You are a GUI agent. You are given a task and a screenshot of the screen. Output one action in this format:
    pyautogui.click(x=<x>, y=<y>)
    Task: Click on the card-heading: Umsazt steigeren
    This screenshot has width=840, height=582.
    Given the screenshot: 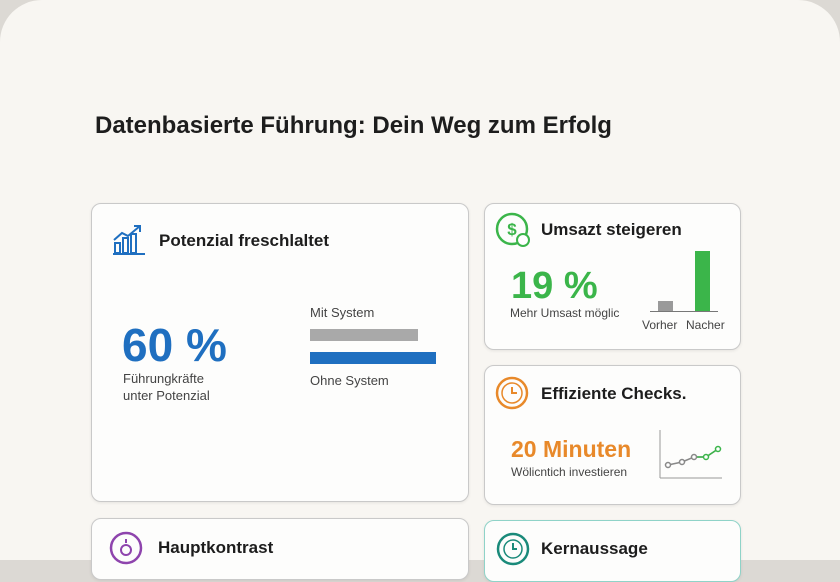 What is the action you would take?
    pyautogui.click(x=611, y=229)
    